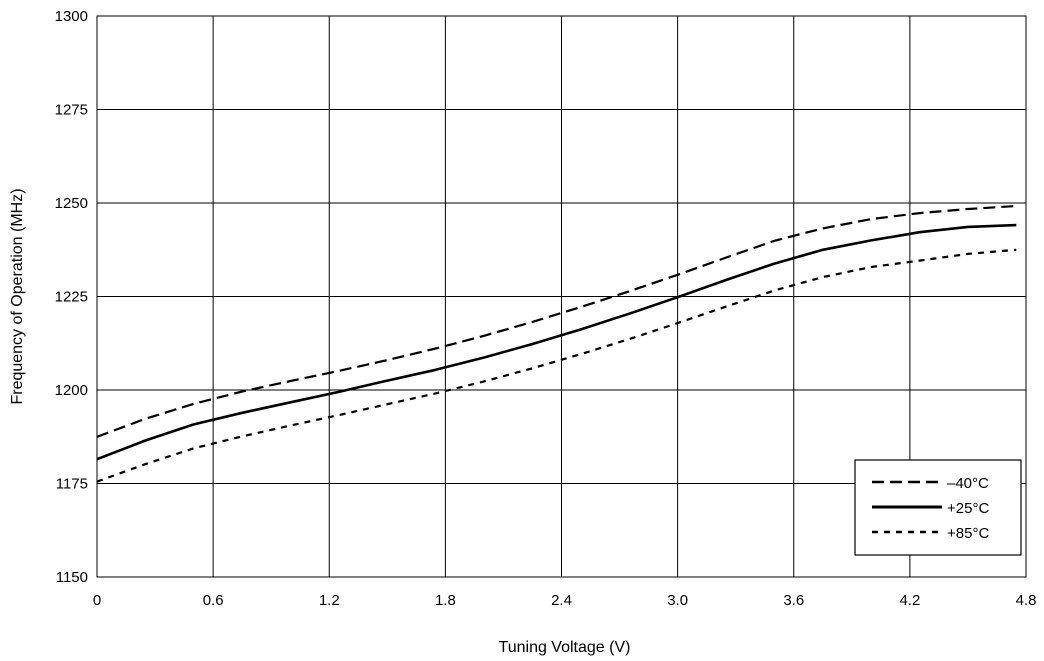  Describe the element at coordinates (329, 600) in the screenshot. I see `x-tick-label: 1.2` at that location.